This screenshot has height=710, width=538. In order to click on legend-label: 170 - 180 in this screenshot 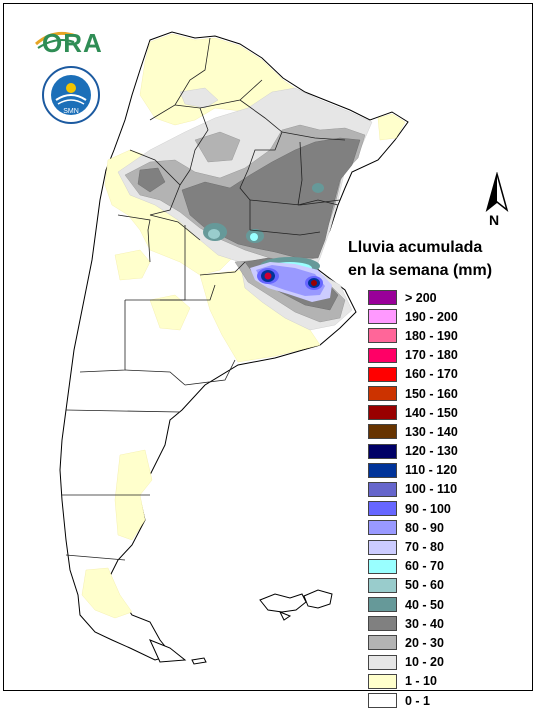, I will do `click(431, 355)`.